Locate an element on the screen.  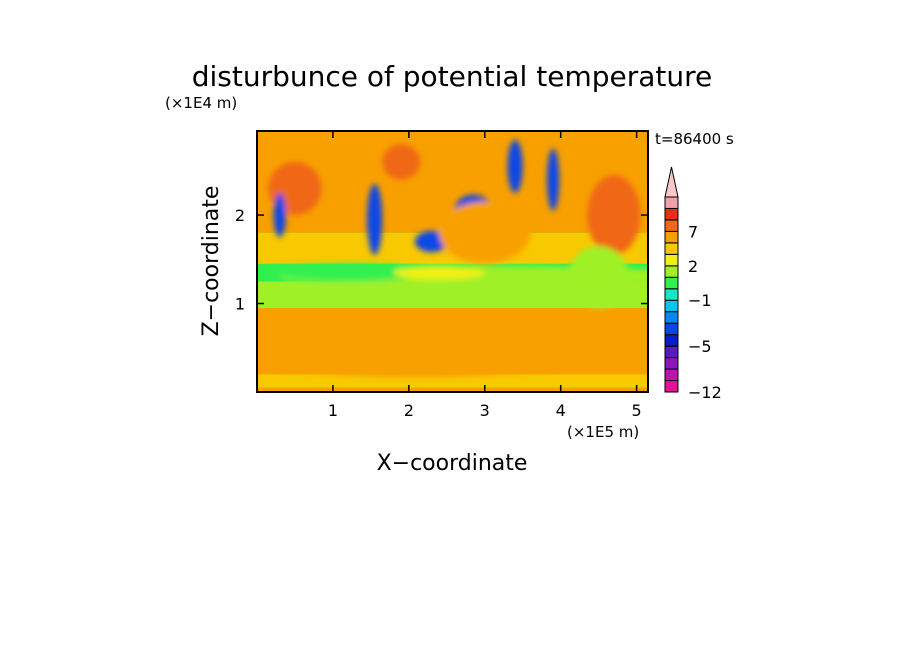
colorbar-extend-arrow is located at coordinates (671, 182).